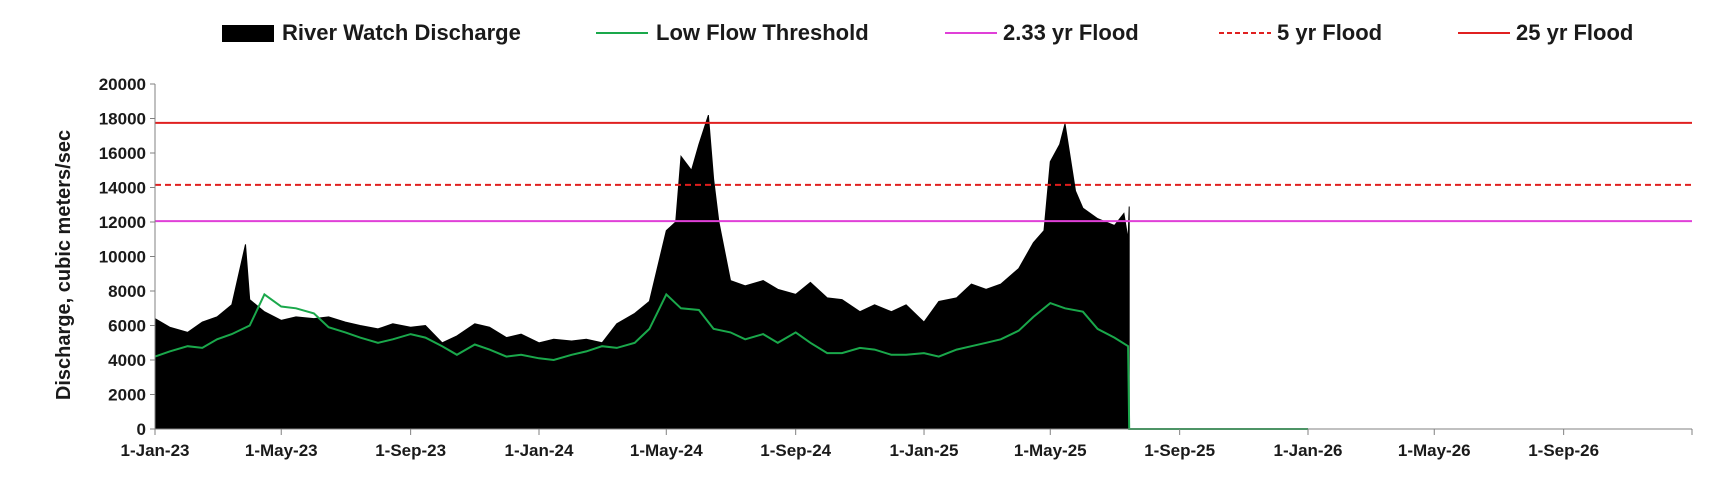 The width and height of the screenshot is (1727, 481). I want to click on legend-label-flood-25: 25 yr Flood, so click(1574, 32).